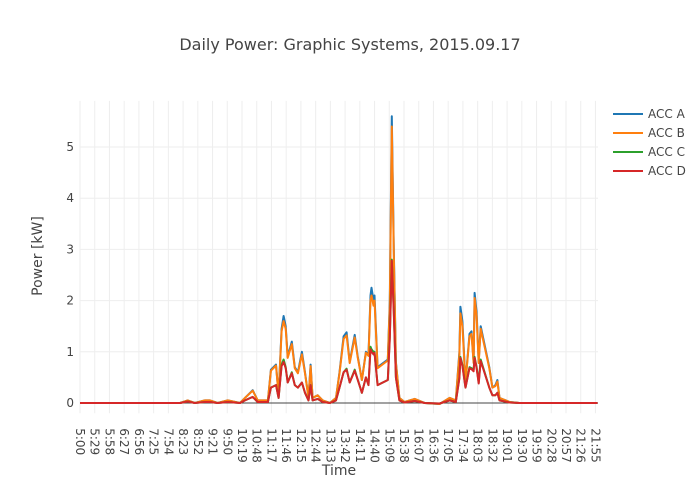  I want to click on legend: ACC A ACC B ACC C ACC D, so click(649, 142).